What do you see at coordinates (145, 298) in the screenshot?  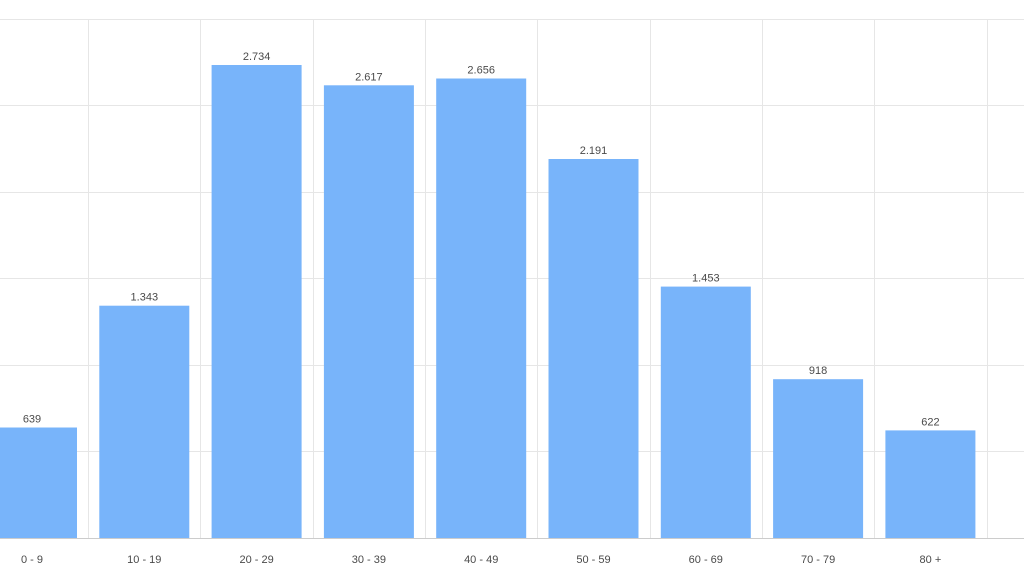 I see `bar-value-label: 1.343` at bounding box center [145, 298].